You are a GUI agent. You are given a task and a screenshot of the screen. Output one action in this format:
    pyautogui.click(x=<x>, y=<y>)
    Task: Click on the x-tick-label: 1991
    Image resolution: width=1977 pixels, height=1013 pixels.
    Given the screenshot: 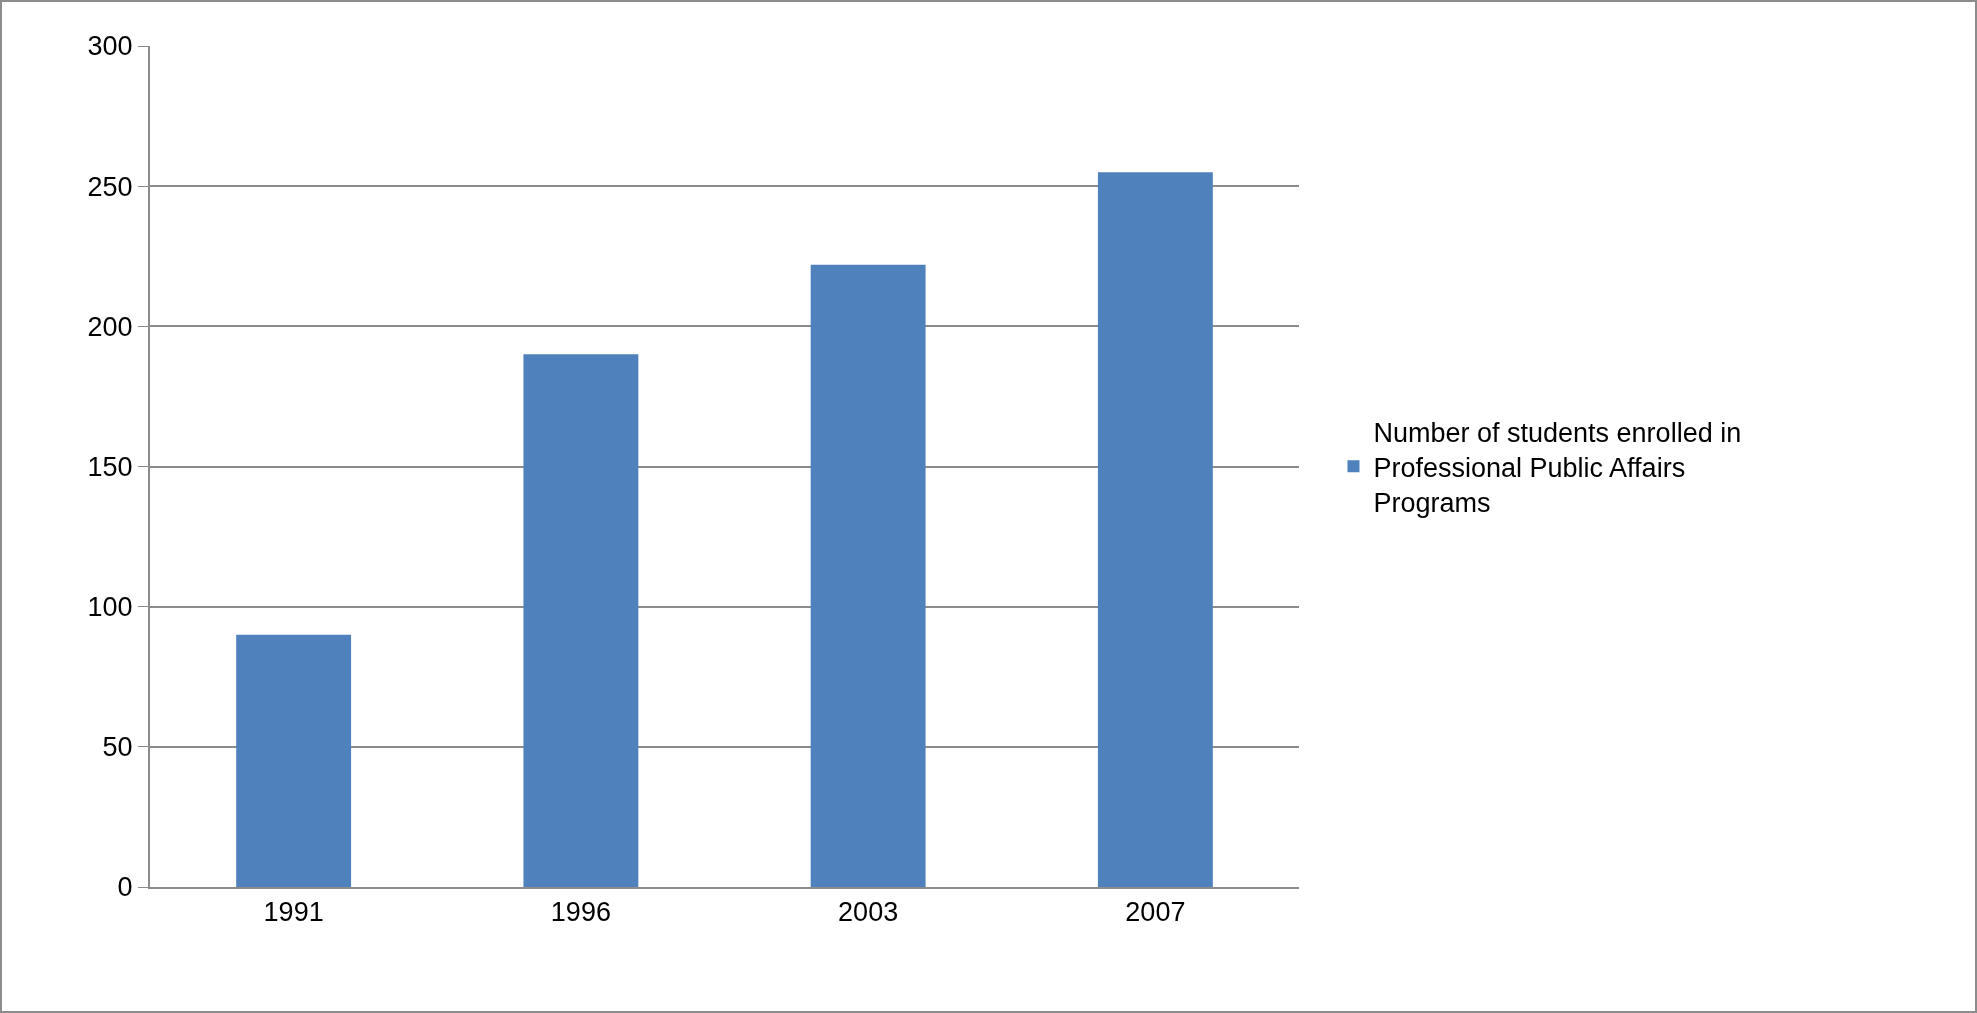 What is the action you would take?
    pyautogui.click(x=293, y=912)
    